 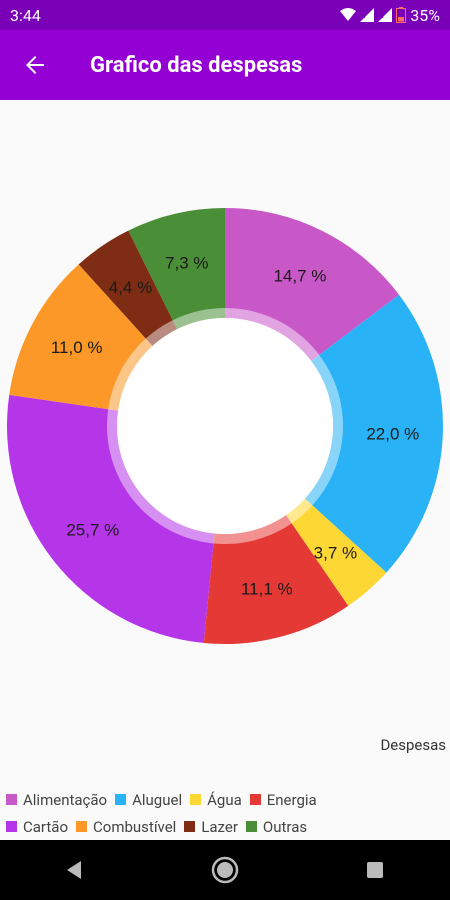 I want to click on legend-label: Combustível, so click(x=135, y=826).